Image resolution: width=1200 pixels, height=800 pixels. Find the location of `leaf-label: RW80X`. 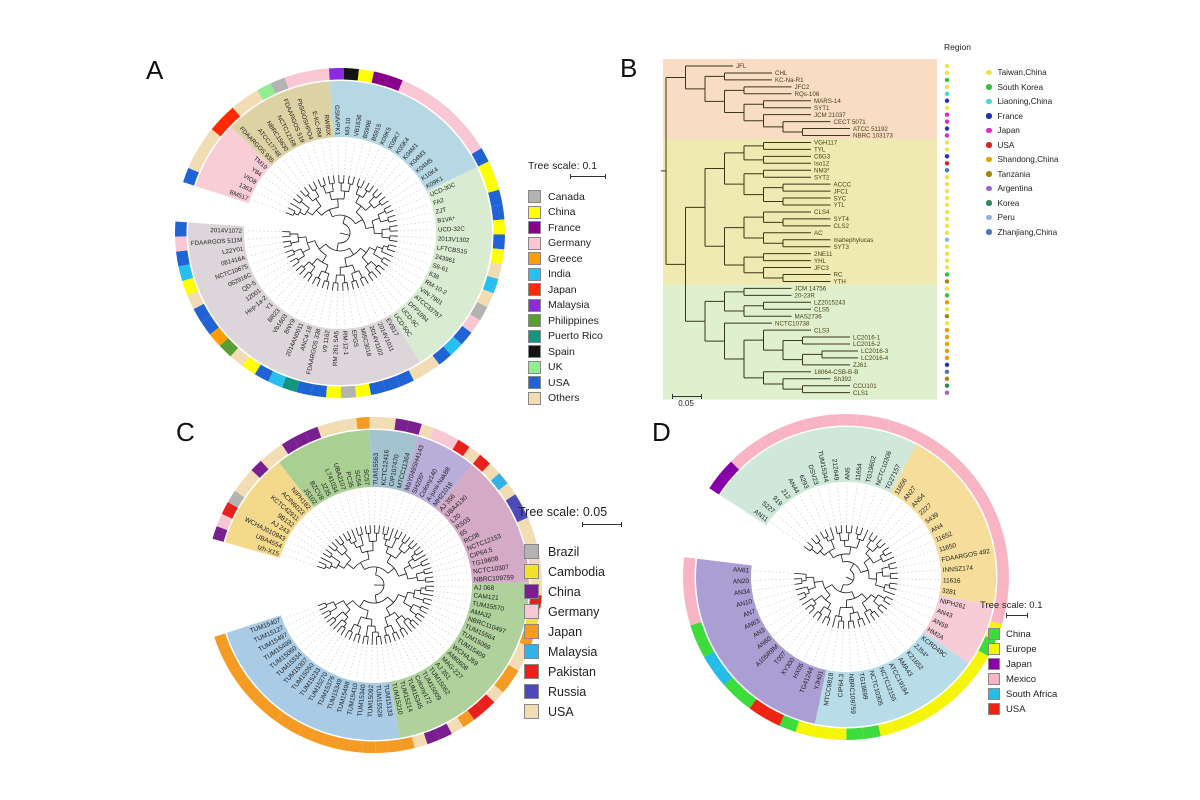

leaf-label: RW80X is located at coordinates (326, 125).